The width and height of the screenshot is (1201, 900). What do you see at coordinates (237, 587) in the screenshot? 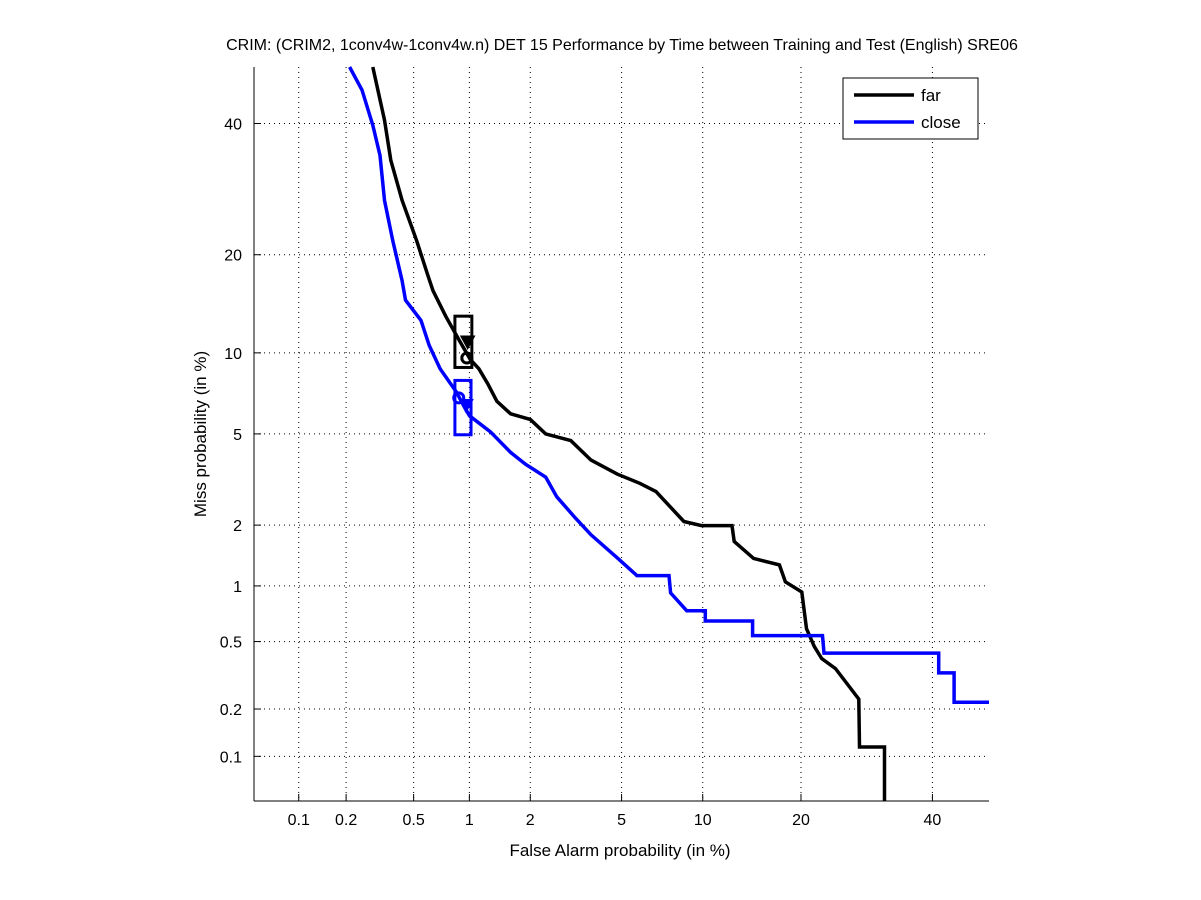
I see `y-tick-label: 1` at bounding box center [237, 587].